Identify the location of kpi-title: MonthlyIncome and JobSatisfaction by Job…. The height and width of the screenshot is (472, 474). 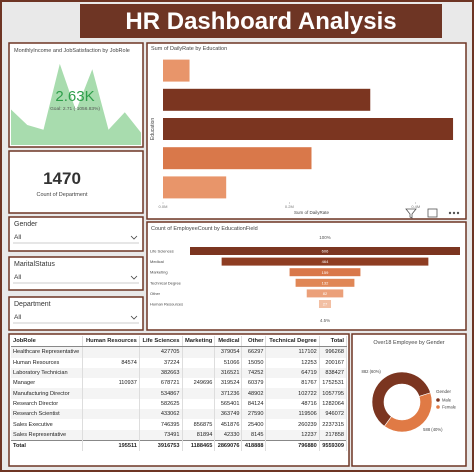
(72, 51).